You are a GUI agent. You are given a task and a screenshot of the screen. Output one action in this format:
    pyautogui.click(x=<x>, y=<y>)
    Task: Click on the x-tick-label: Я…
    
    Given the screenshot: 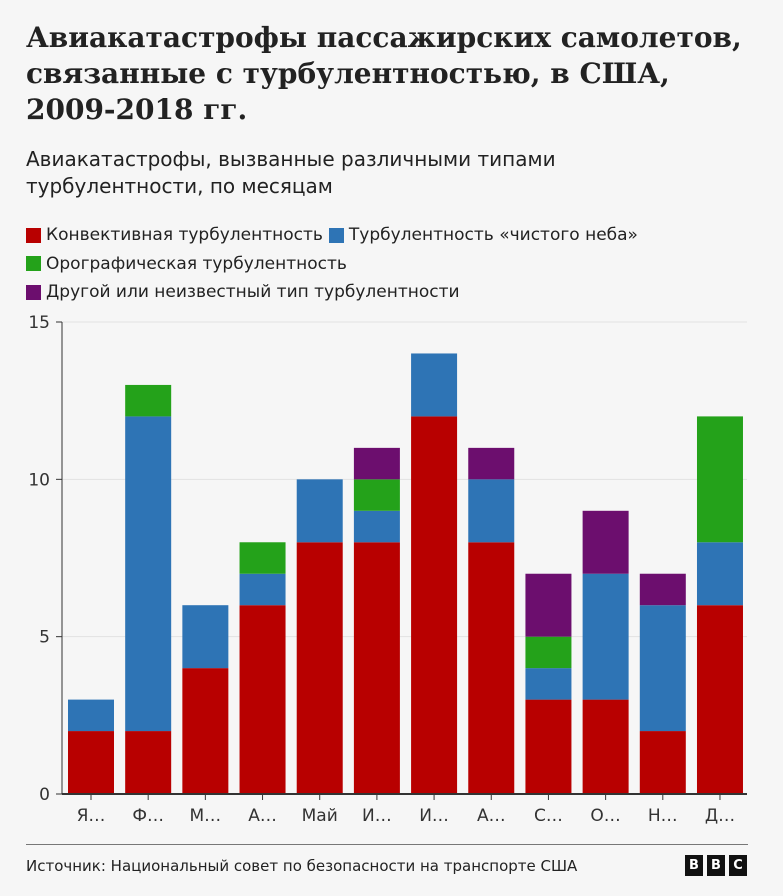 What is the action you would take?
    pyautogui.click(x=91, y=816)
    